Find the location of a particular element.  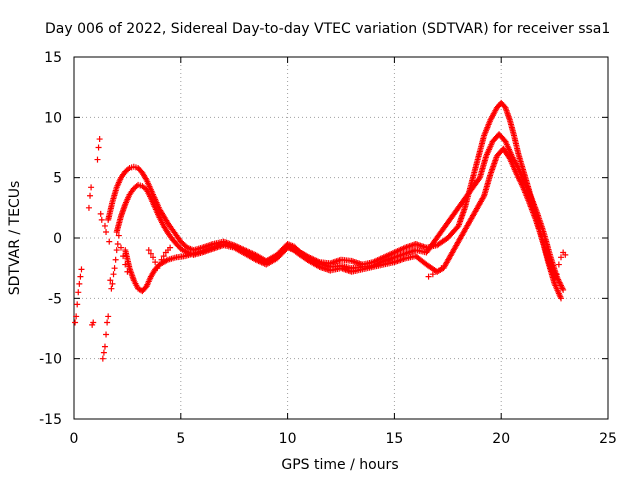

y-tick-label: 5 is located at coordinates (57, 179).